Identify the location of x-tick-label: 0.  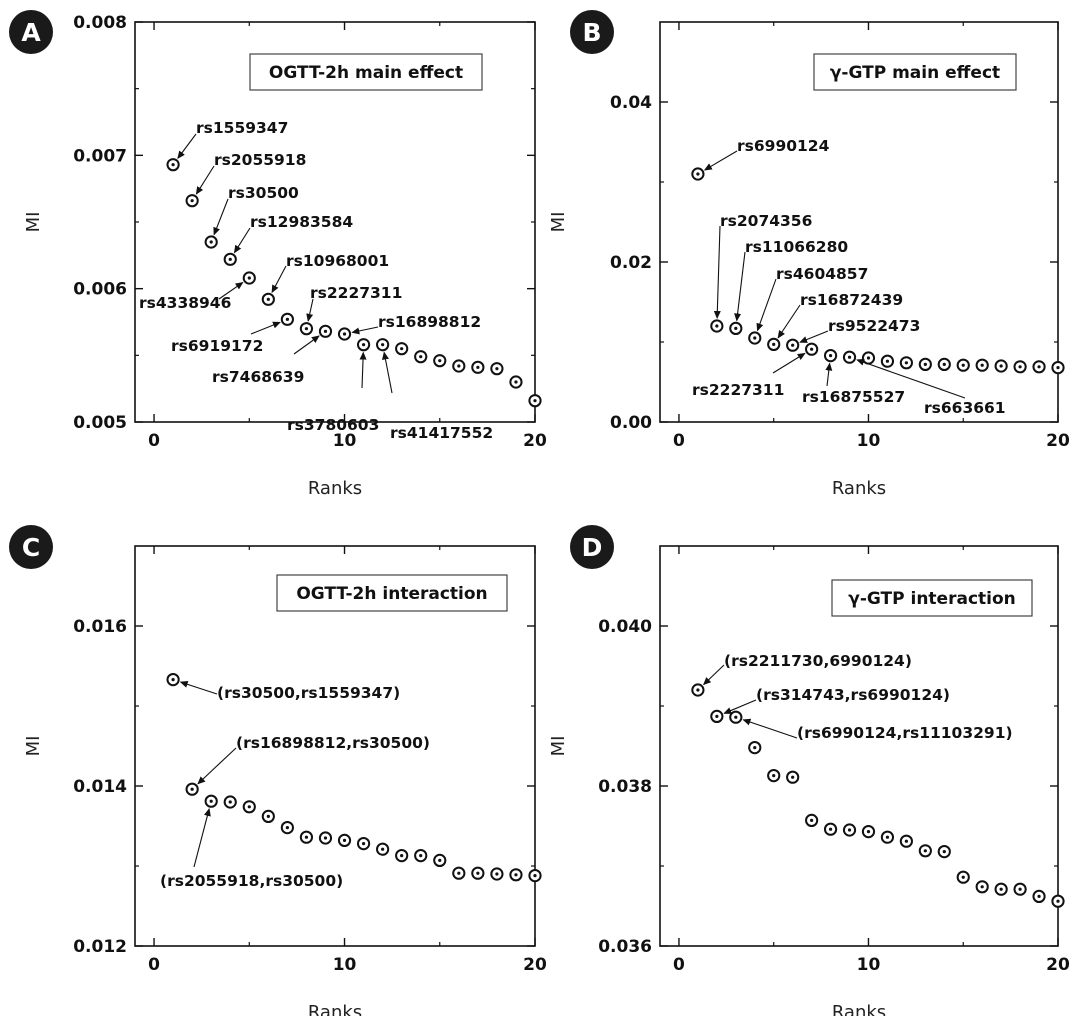
(679, 441).